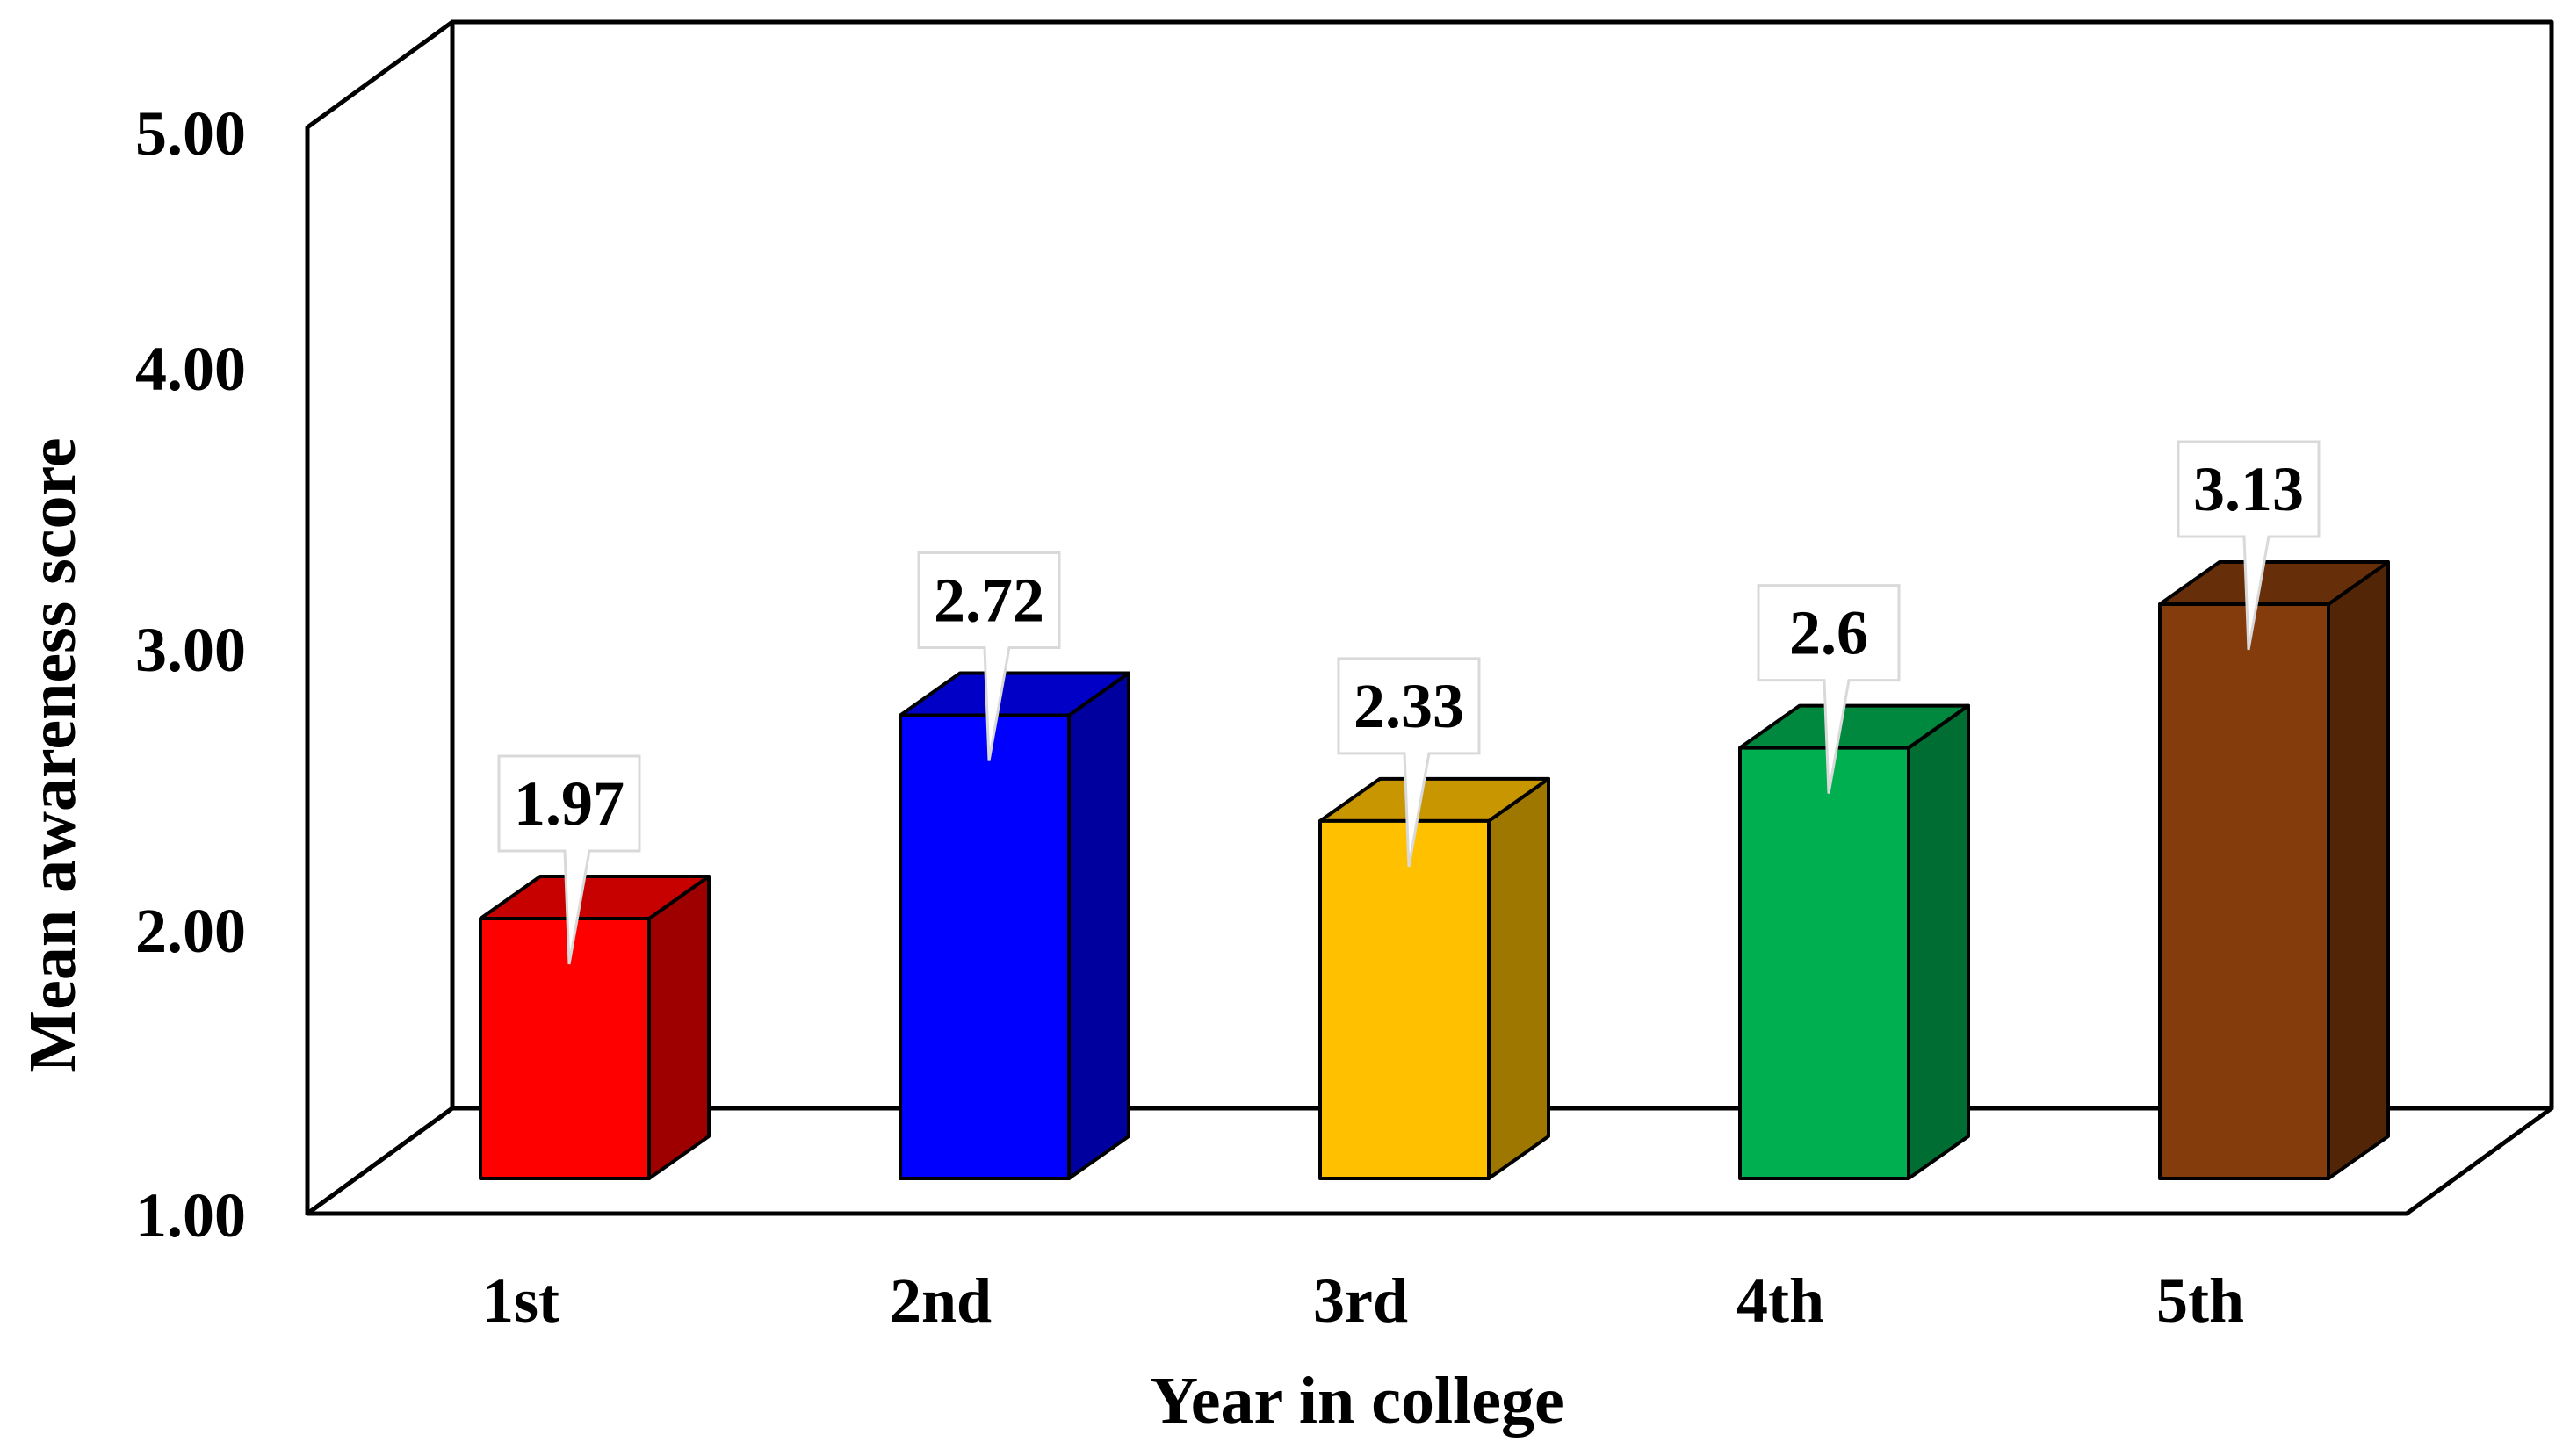 This screenshot has width=2570, height=1456. I want to click on data-label: 3.13, so click(2249, 545).